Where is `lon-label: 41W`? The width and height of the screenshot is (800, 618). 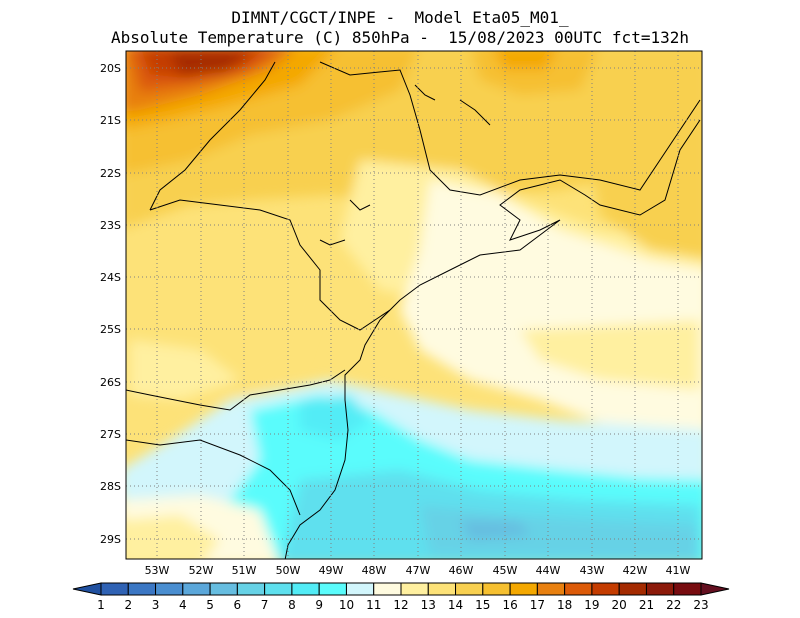 lon-label: 41W is located at coordinates (678, 570).